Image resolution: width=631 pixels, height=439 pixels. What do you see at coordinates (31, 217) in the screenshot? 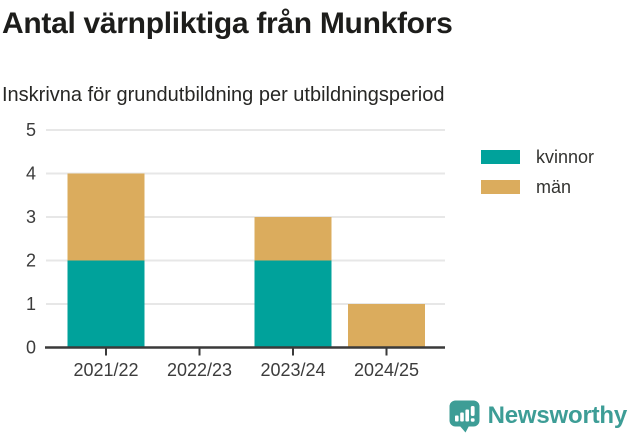
I see `y-tick-label: 3` at bounding box center [31, 217].